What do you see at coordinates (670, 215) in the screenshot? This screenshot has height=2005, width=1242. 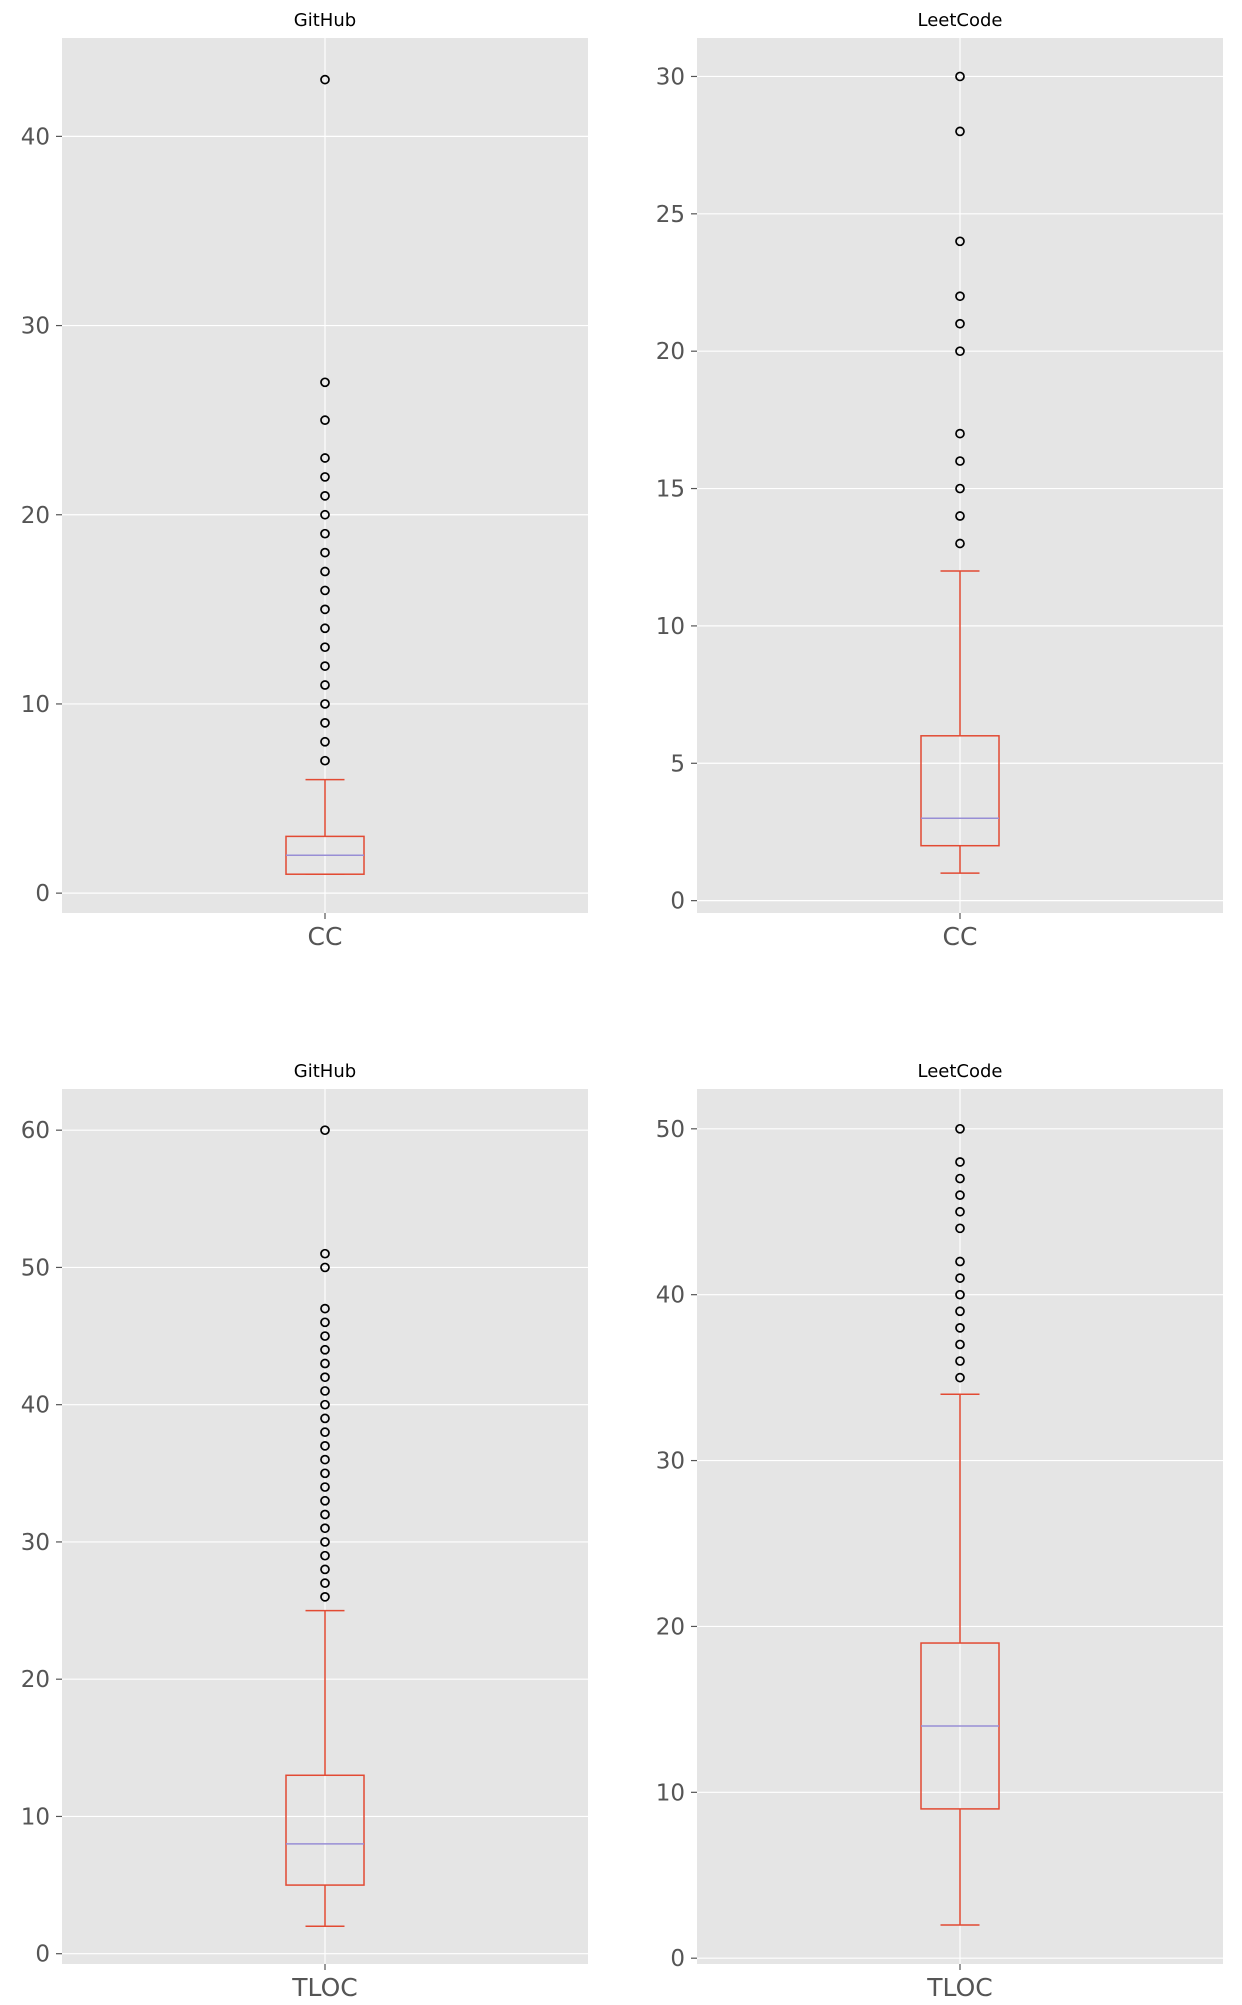 I see `y-tick-label: 25` at bounding box center [670, 215].